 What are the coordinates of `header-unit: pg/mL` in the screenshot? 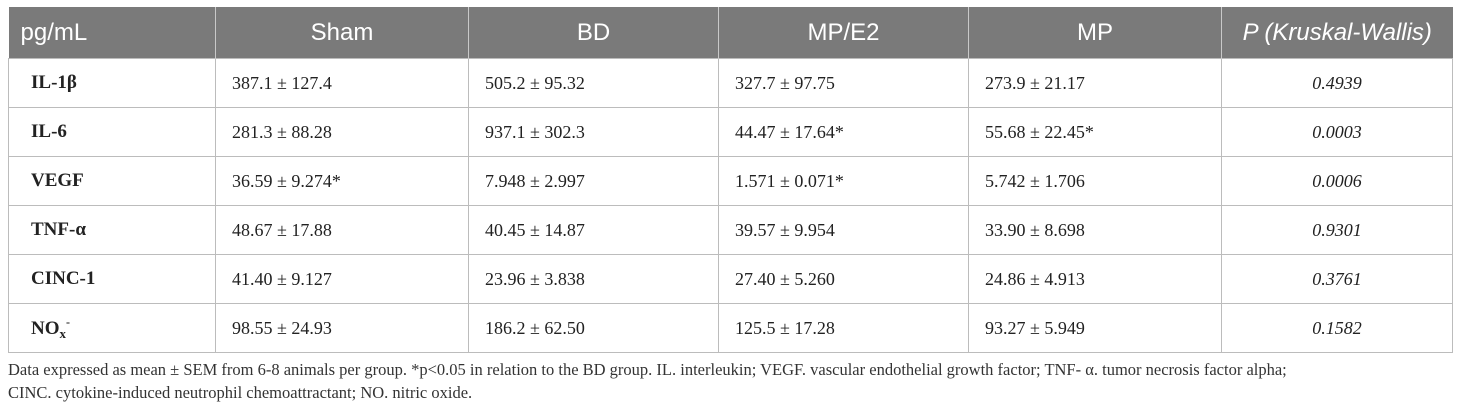 It's located at (112, 33).